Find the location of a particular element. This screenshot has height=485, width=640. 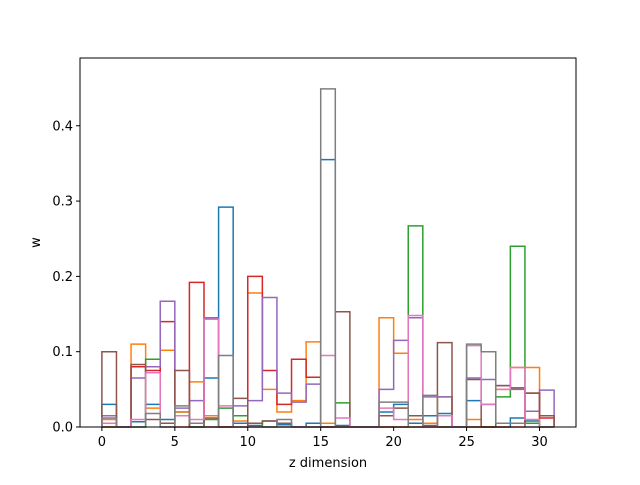

x-tick-label: 30 is located at coordinates (539, 442).